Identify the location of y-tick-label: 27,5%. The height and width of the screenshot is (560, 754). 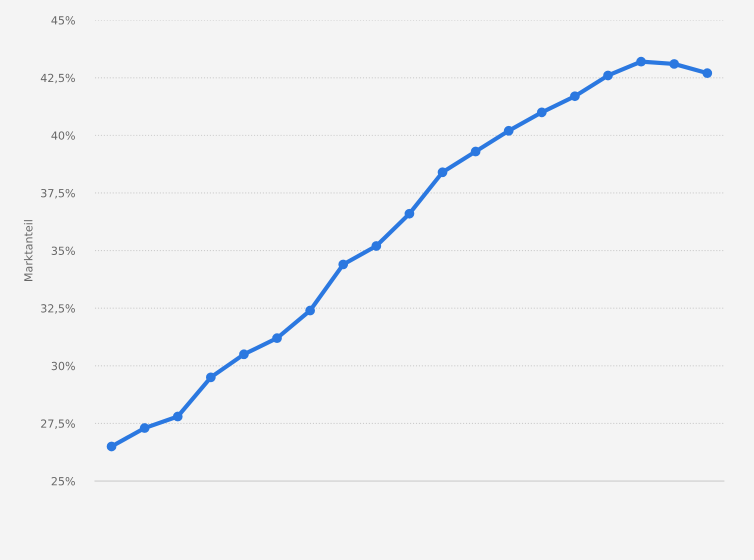
(58, 424).